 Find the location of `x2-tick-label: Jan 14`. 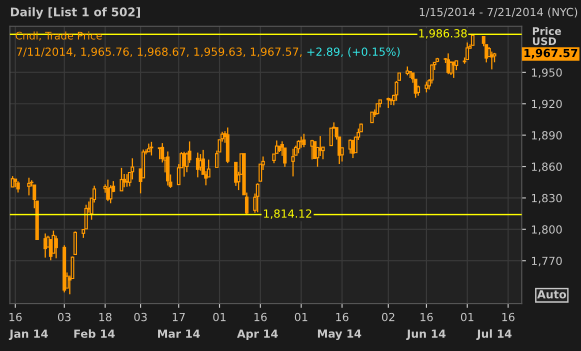

x2-tick-label: Jan 14 is located at coordinates (28, 335).